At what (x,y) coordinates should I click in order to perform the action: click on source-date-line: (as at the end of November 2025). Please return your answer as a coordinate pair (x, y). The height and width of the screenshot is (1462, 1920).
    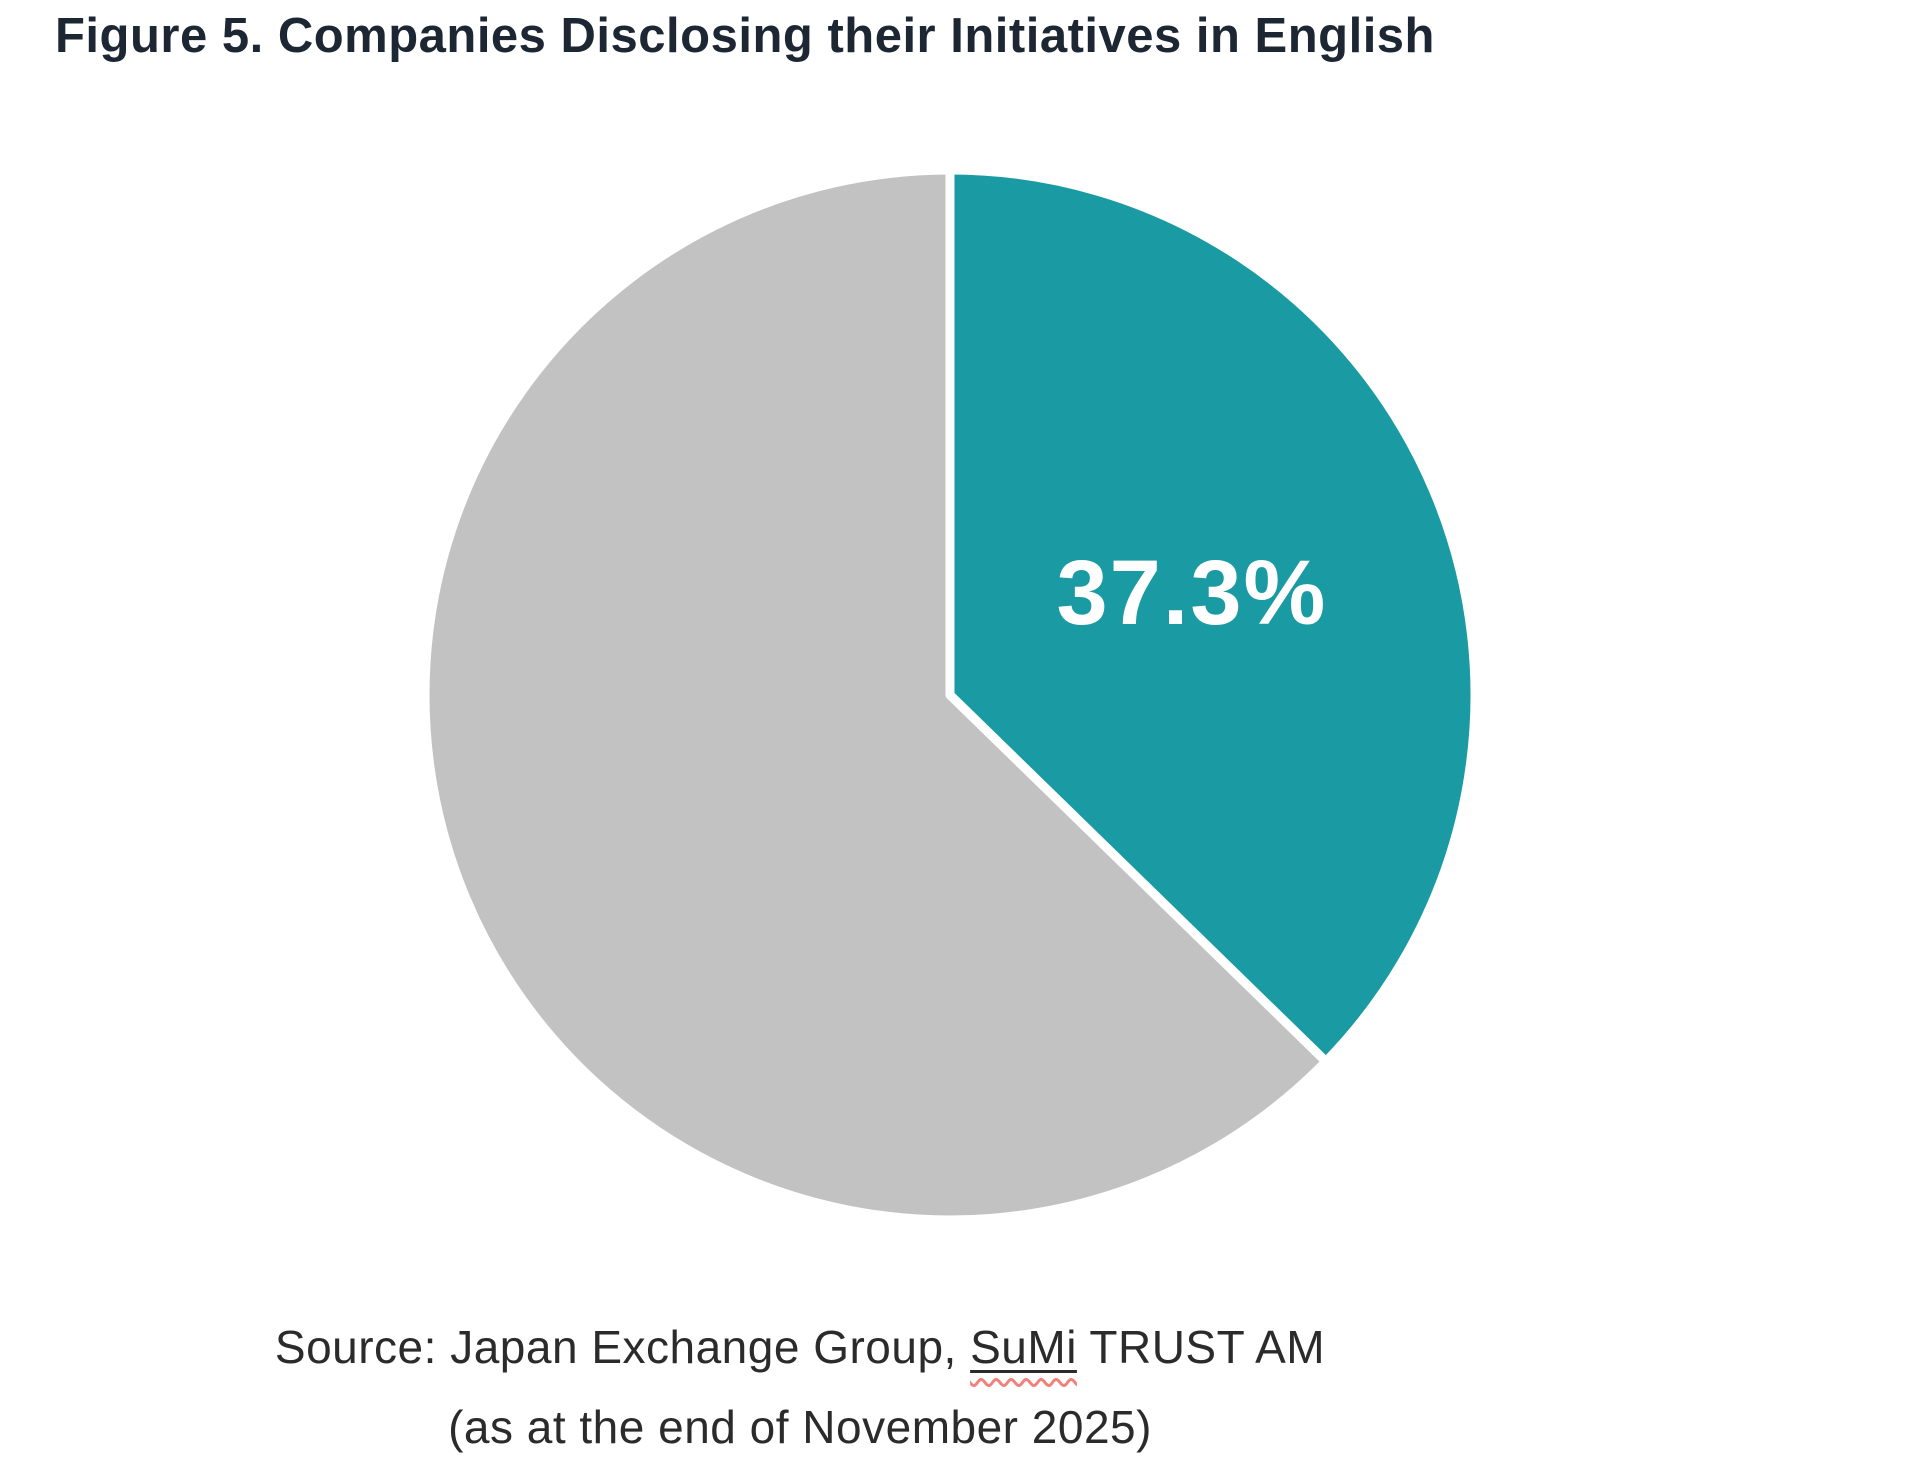
    Looking at the image, I should click on (800, 1427).